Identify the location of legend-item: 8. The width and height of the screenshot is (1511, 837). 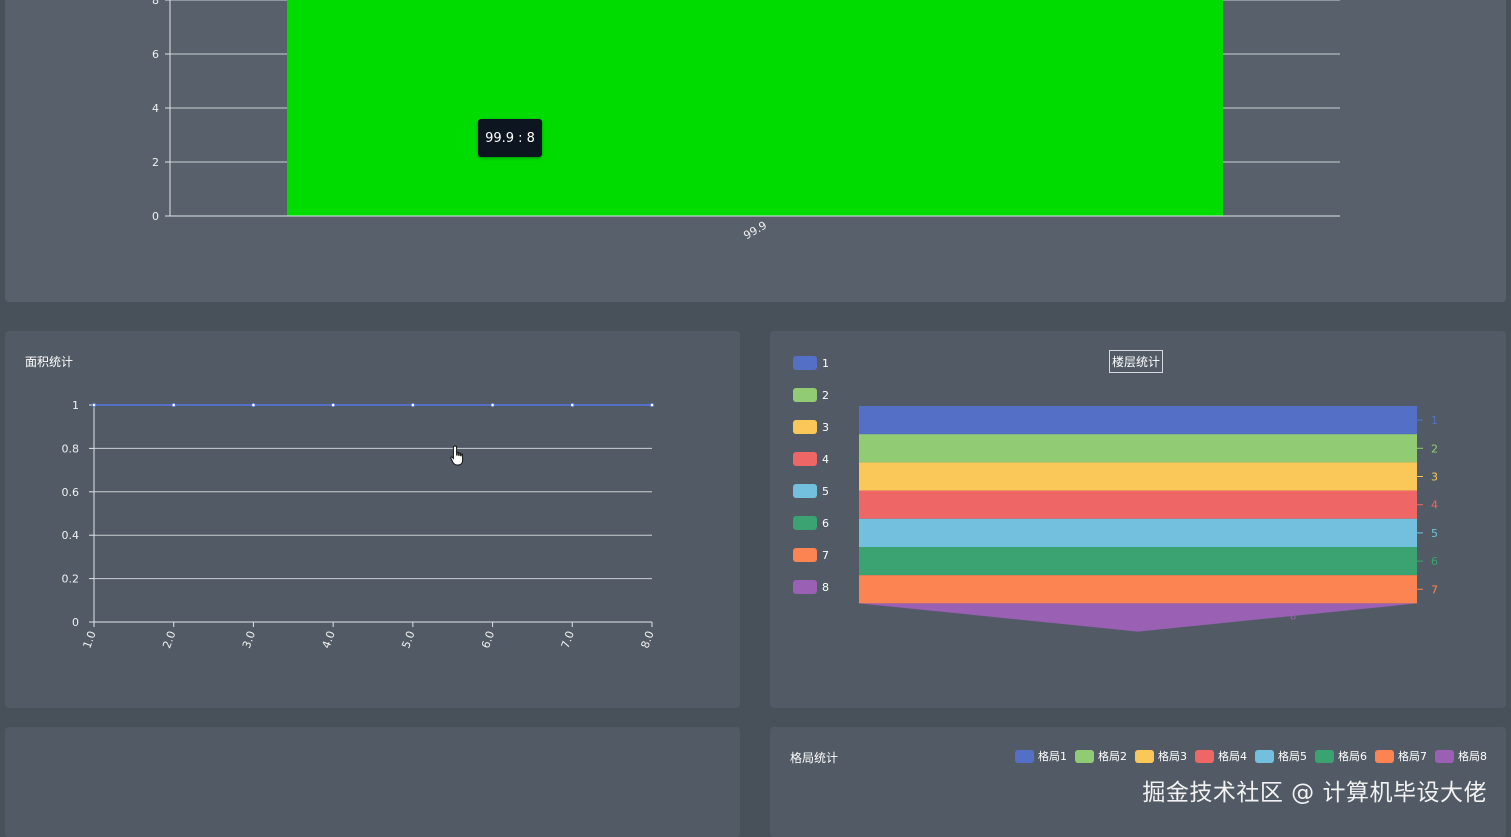
(811, 587).